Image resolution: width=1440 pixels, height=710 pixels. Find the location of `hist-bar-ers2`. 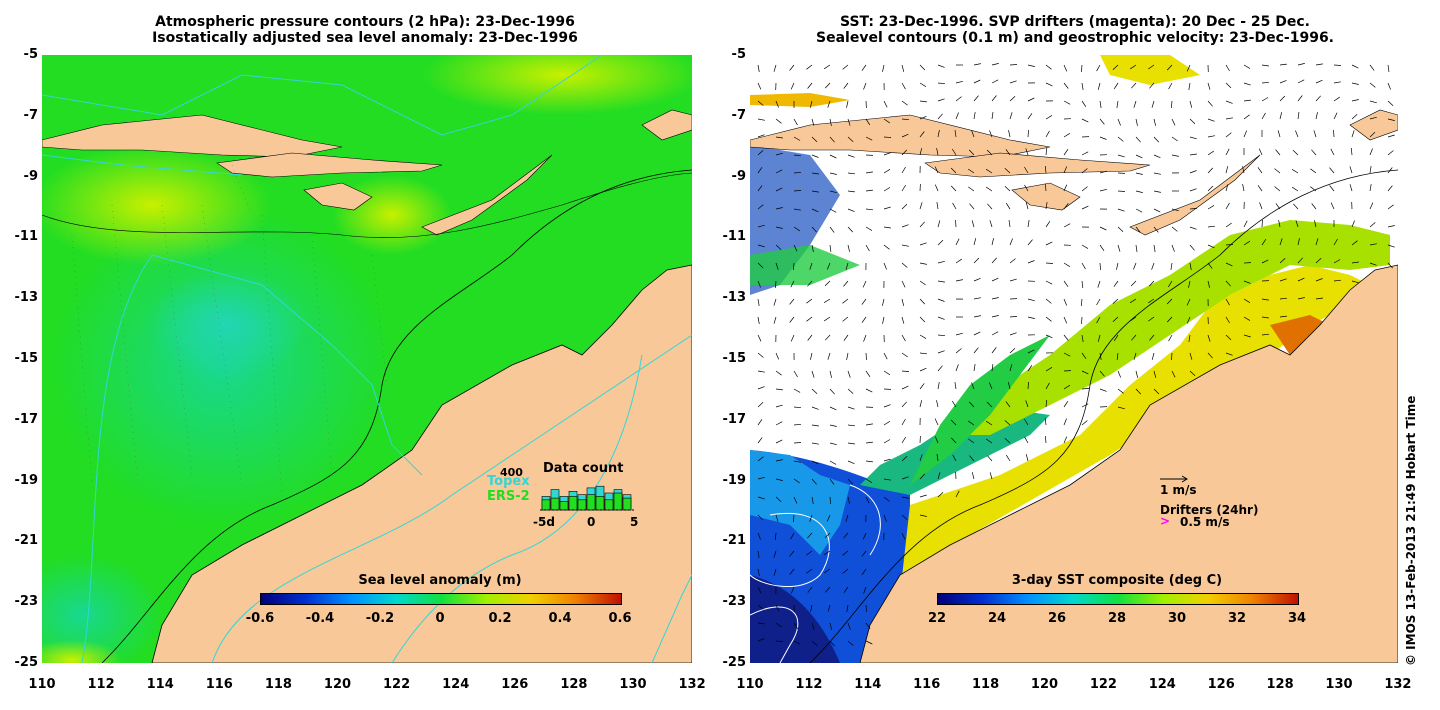

hist-bar-ers2 is located at coordinates (627, 504).